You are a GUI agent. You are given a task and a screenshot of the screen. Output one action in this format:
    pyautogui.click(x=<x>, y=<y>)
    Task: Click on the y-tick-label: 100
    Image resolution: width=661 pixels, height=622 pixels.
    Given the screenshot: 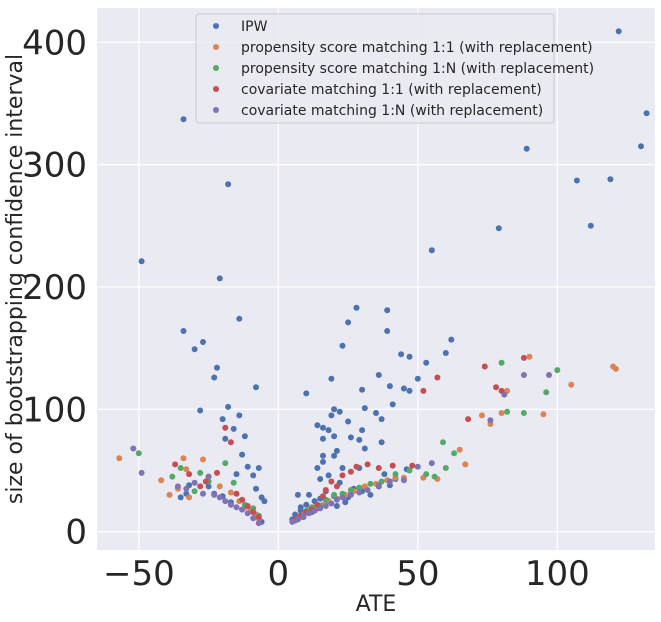 What is the action you would take?
    pyautogui.click(x=54, y=410)
    